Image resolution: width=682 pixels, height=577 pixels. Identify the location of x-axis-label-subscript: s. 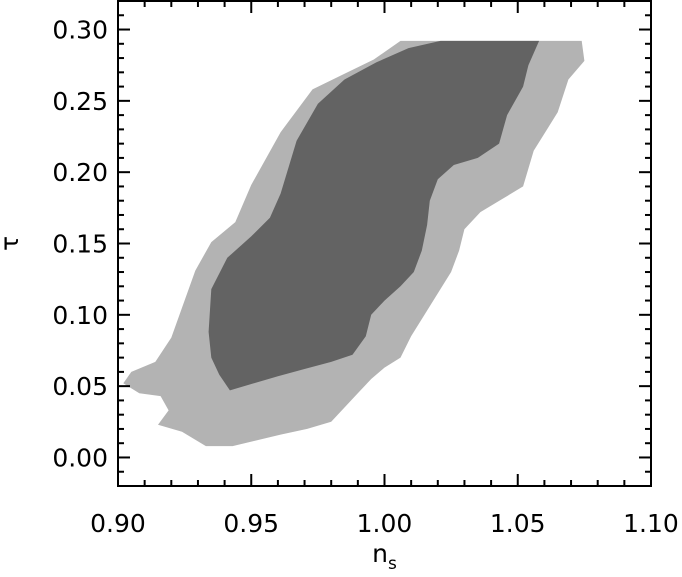
(392, 564).